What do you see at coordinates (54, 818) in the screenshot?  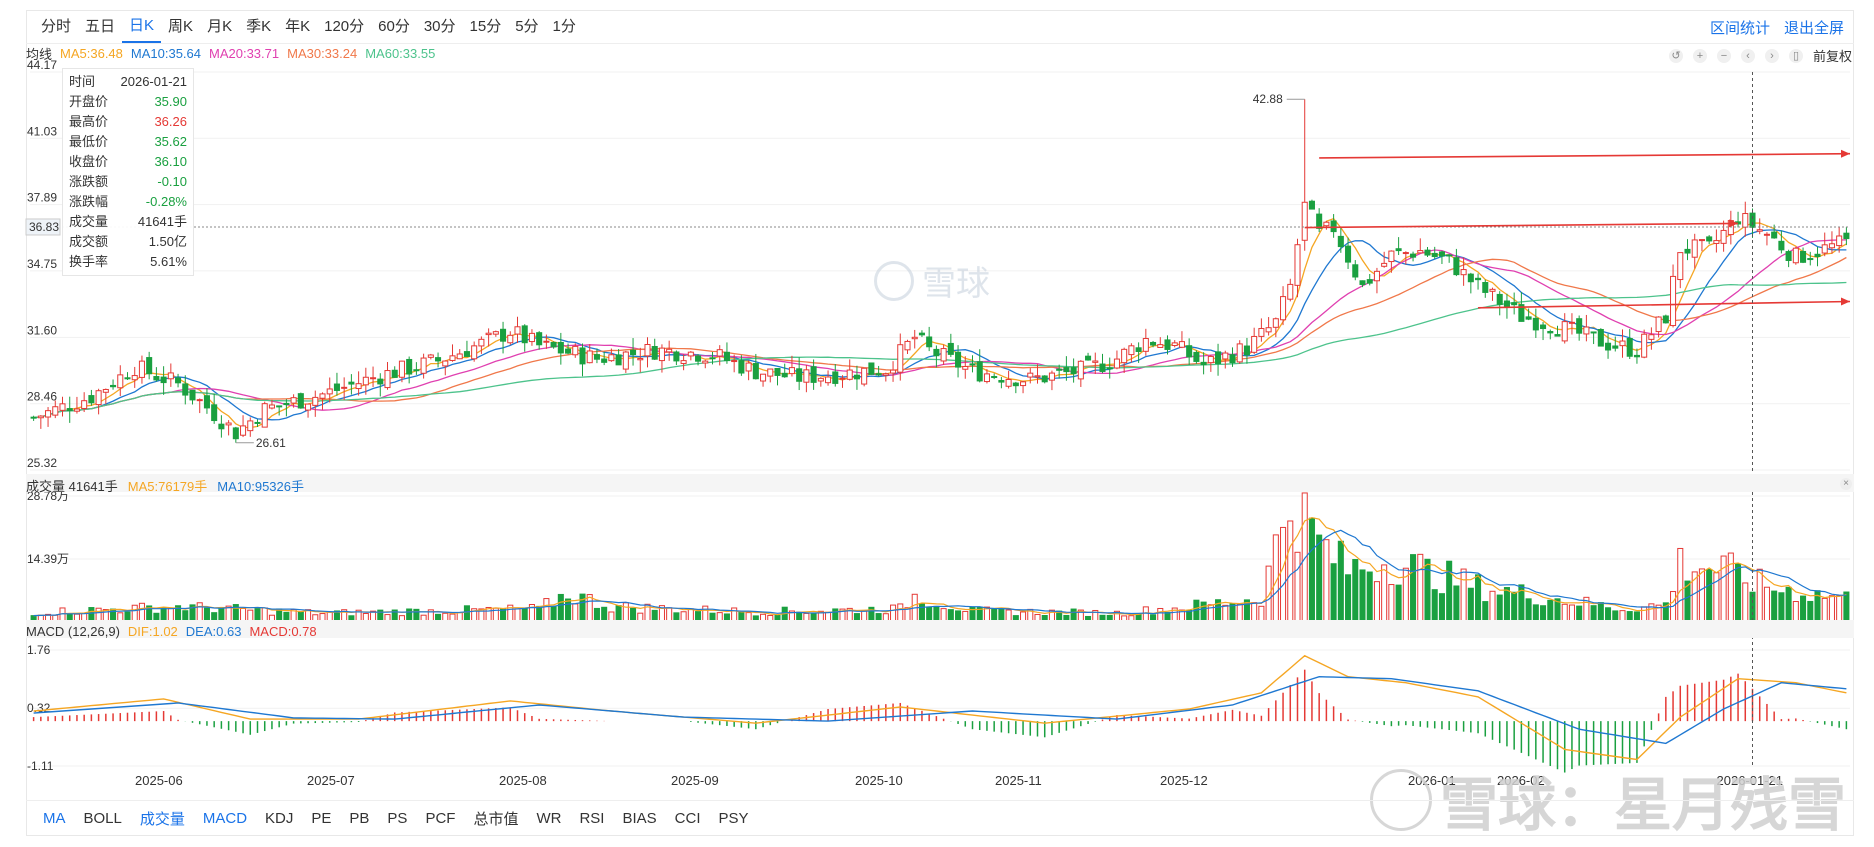 I see `indicator-tab: MA` at bounding box center [54, 818].